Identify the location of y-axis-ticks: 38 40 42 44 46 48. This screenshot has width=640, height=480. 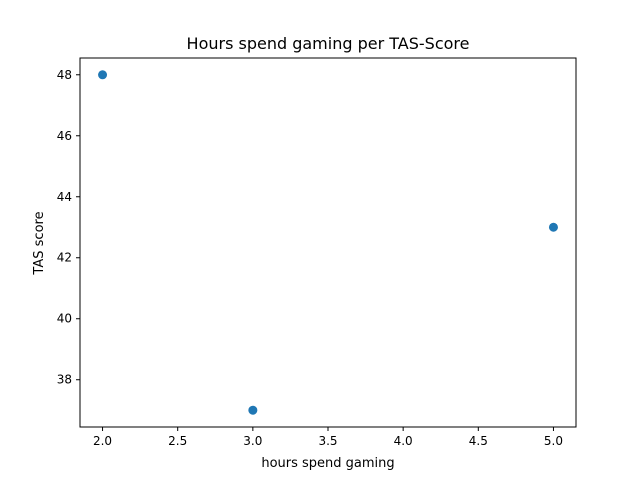
(68, 227).